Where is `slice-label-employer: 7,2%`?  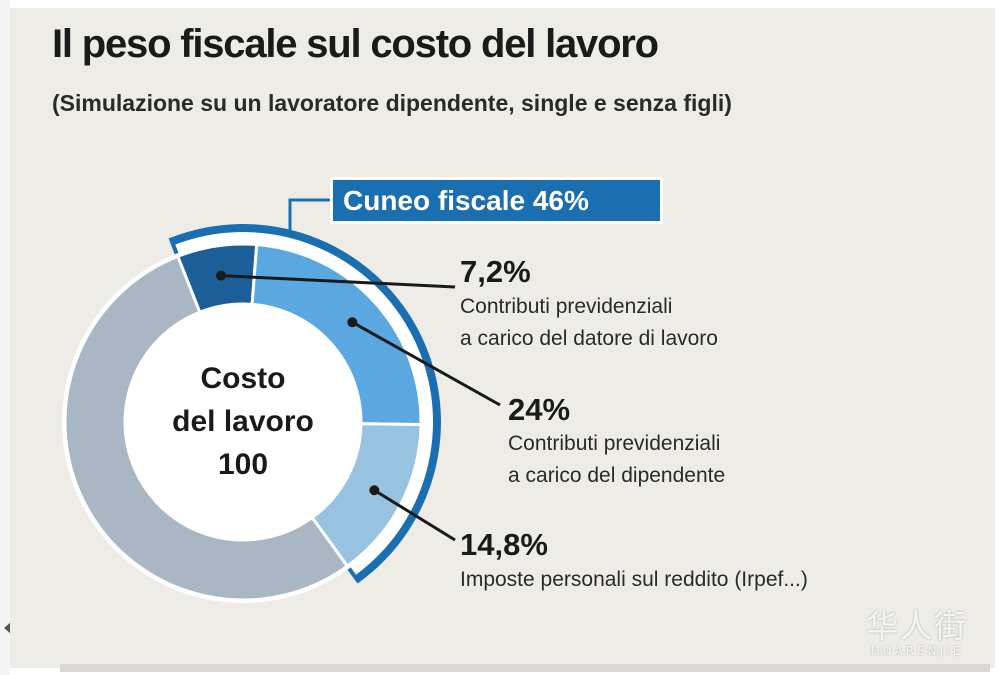
slice-label-employer: 7,2% is located at coordinates (495, 271).